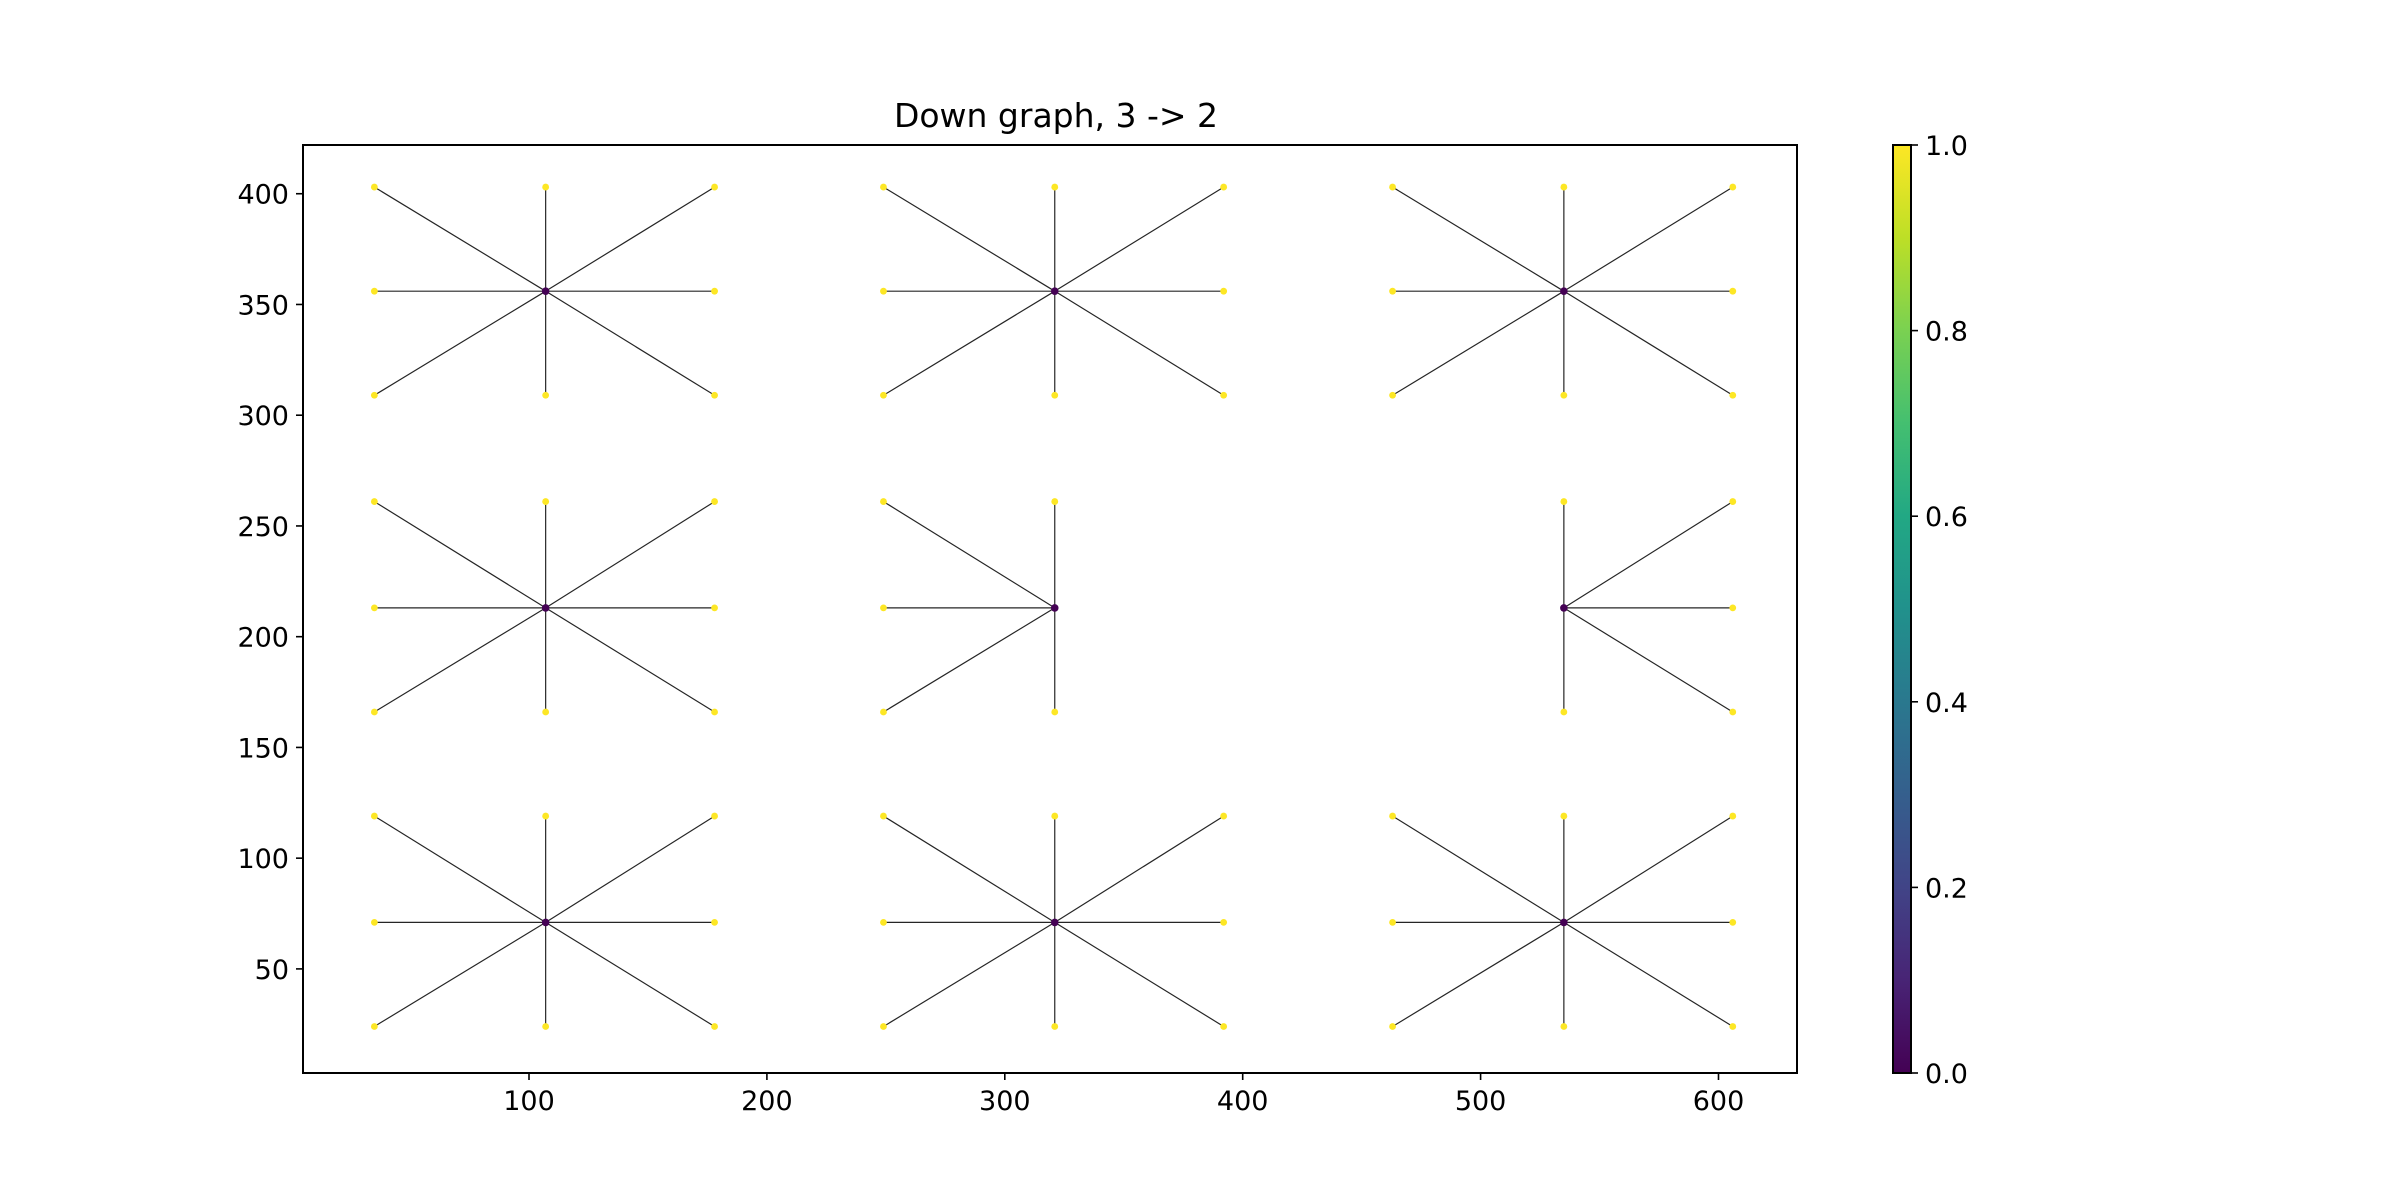 This screenshot has height=1200, width=2400. Describe the element at coordinates (263, 859) in the screenshot. I see `y-tick-label: 100` at that location.